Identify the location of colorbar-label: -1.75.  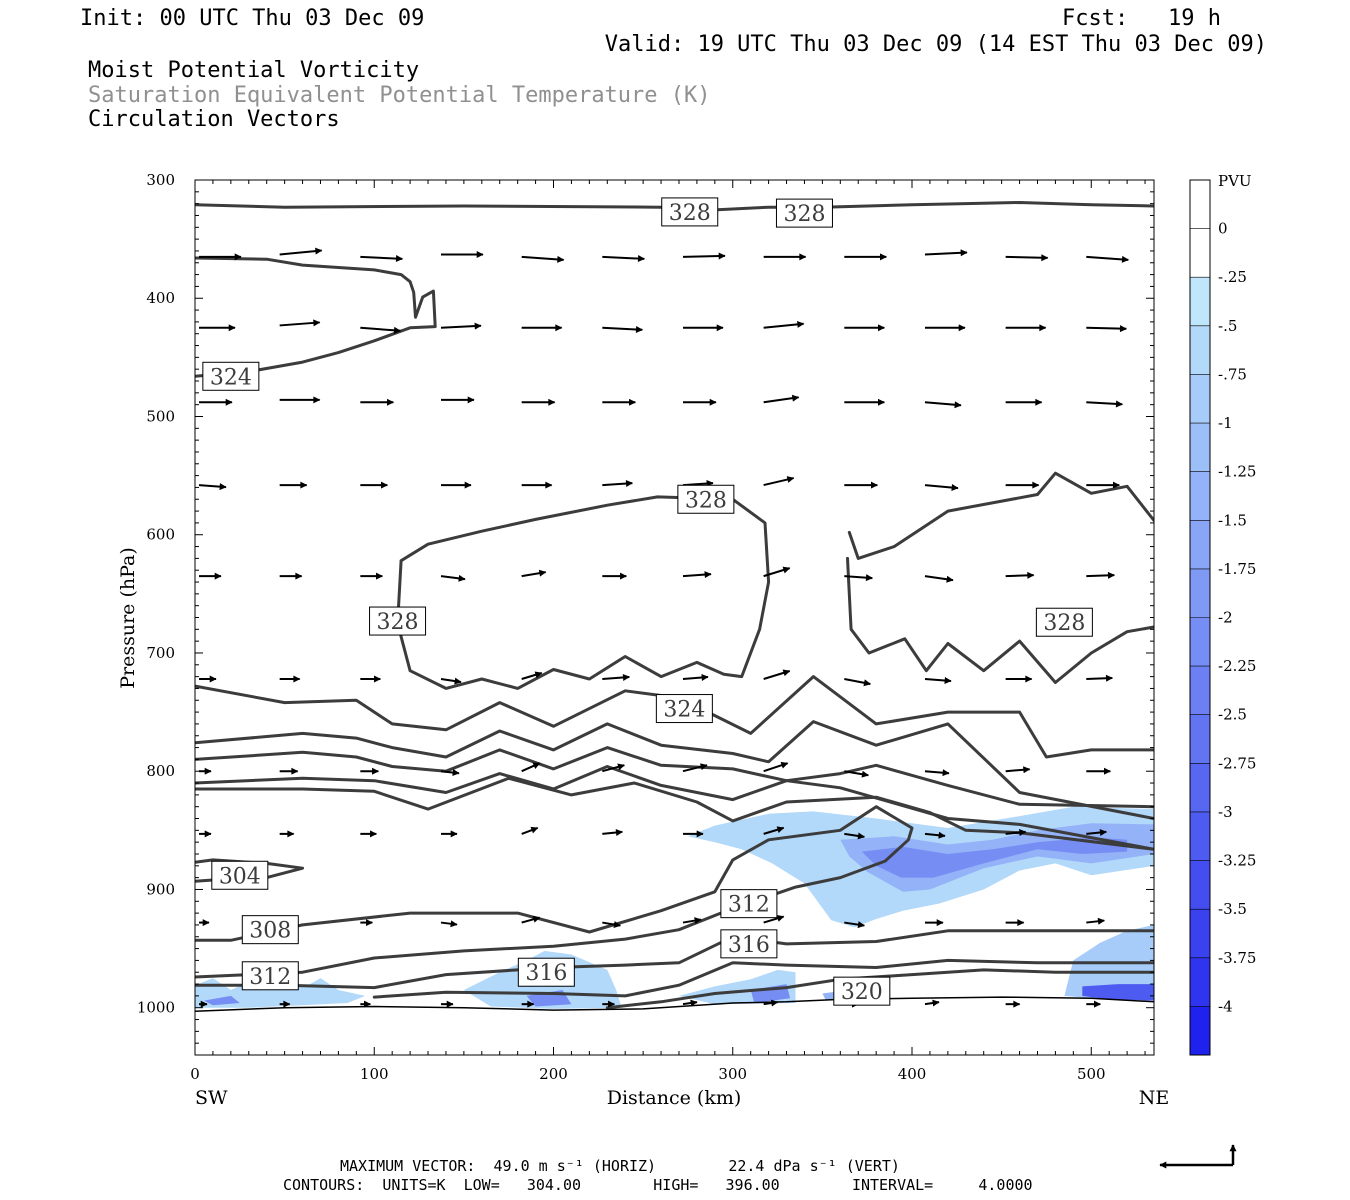
(1237, 569).